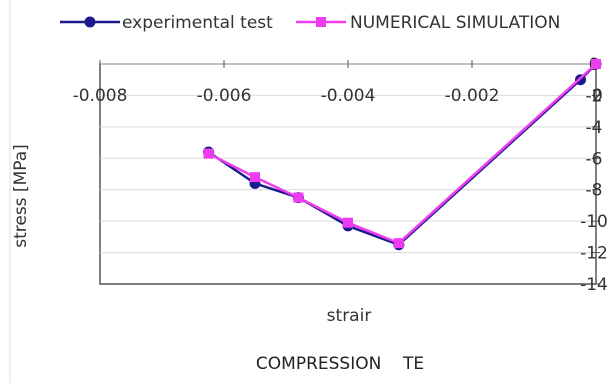 The width and height of the screenshot is (616, 388). I want to click on y-tick-label: -2, so click(594, 96).